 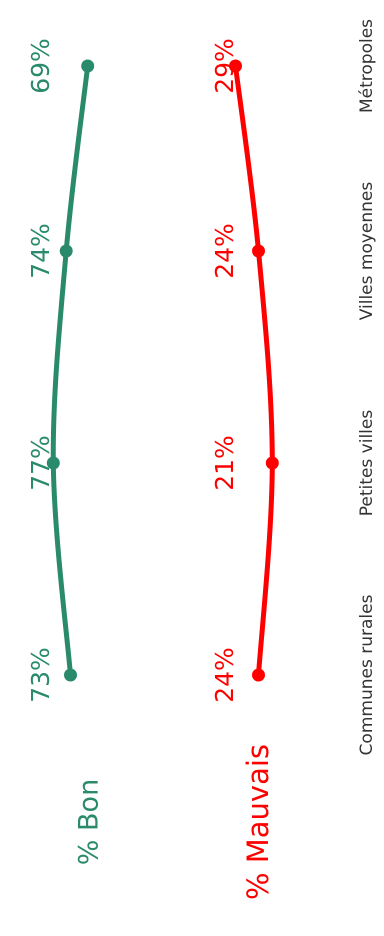 I want to click on category-label: Petites villes, so click(x=367, y=463).